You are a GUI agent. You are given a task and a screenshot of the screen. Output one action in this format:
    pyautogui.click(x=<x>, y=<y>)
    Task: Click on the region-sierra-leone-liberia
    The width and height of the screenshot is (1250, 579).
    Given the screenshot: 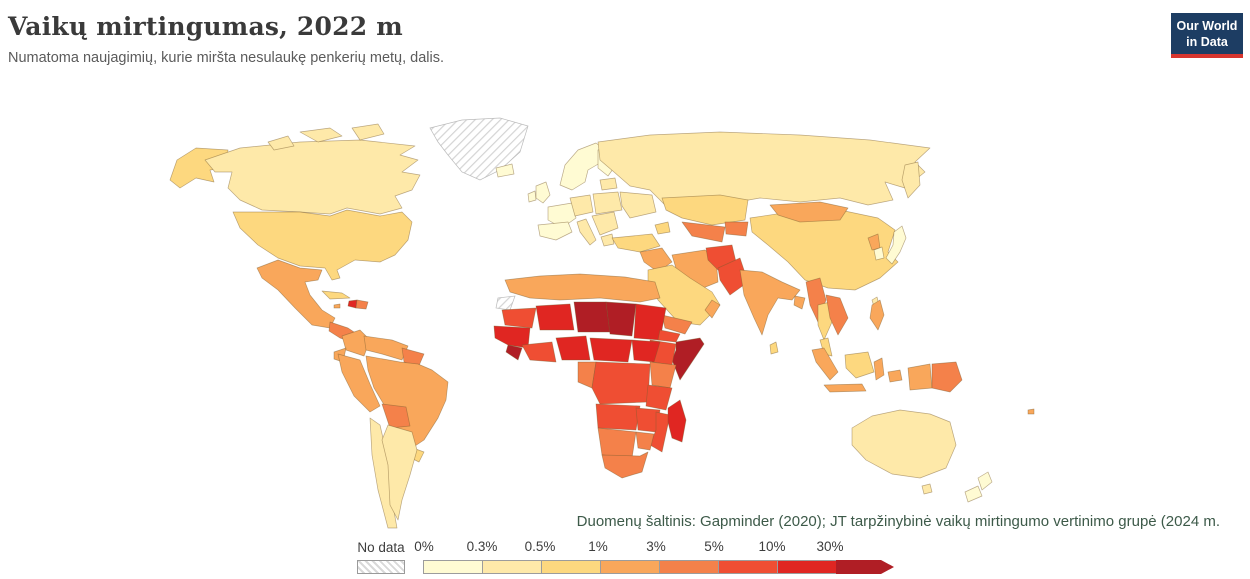 What is the action you would take?
    pyautogui.click(x=514, y=352)
    